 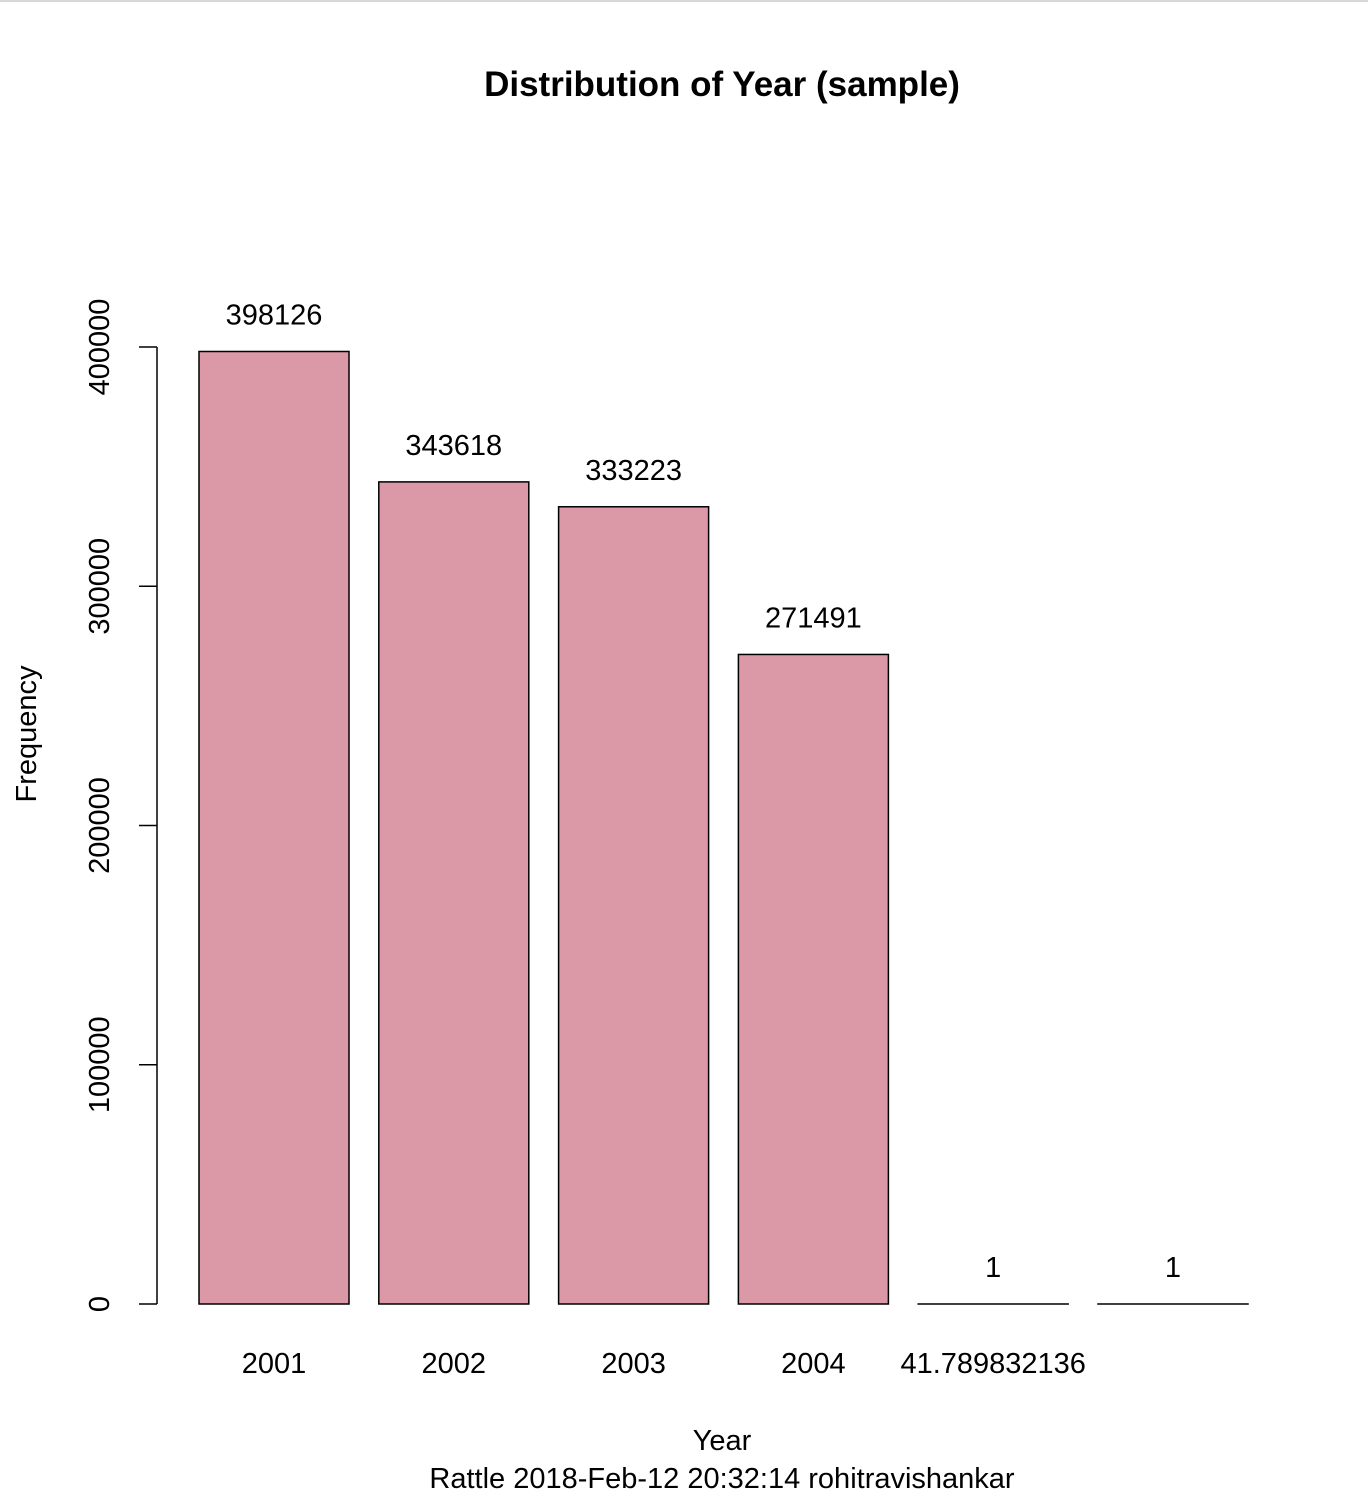 I want to click on y-tick-label: 100000, so click(x=100, y=1064).